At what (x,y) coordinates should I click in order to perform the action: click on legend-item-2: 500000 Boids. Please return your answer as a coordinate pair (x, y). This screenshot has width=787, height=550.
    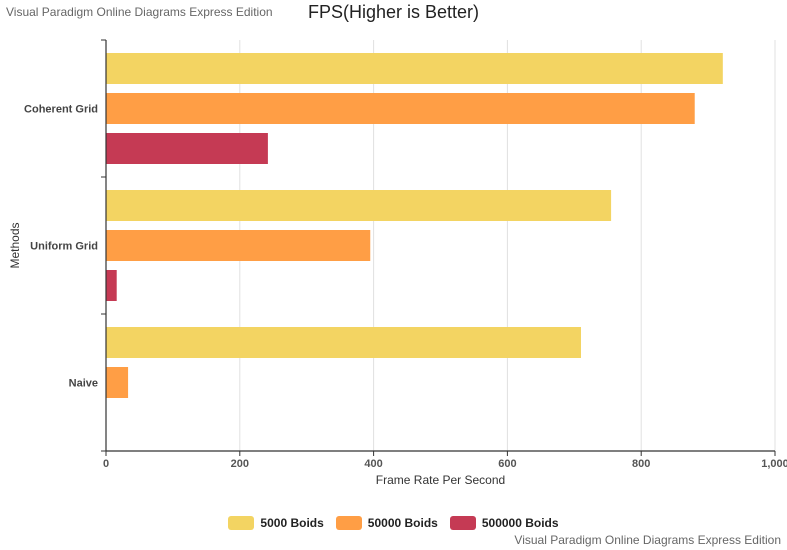
    Looking at the image, I should click on (504, 523).